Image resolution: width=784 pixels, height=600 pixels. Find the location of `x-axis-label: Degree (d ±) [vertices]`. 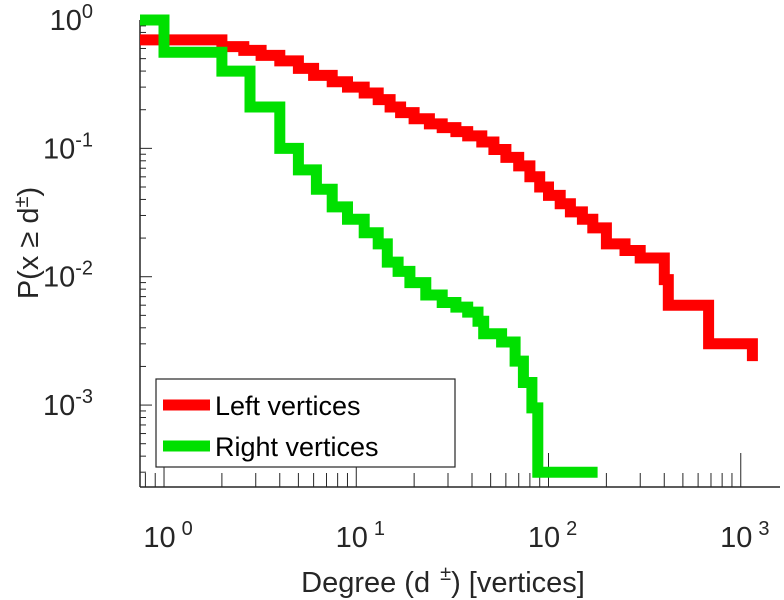

x-axis-label: Degree (d ±) [vertices] is located at coordinates (443, 581).